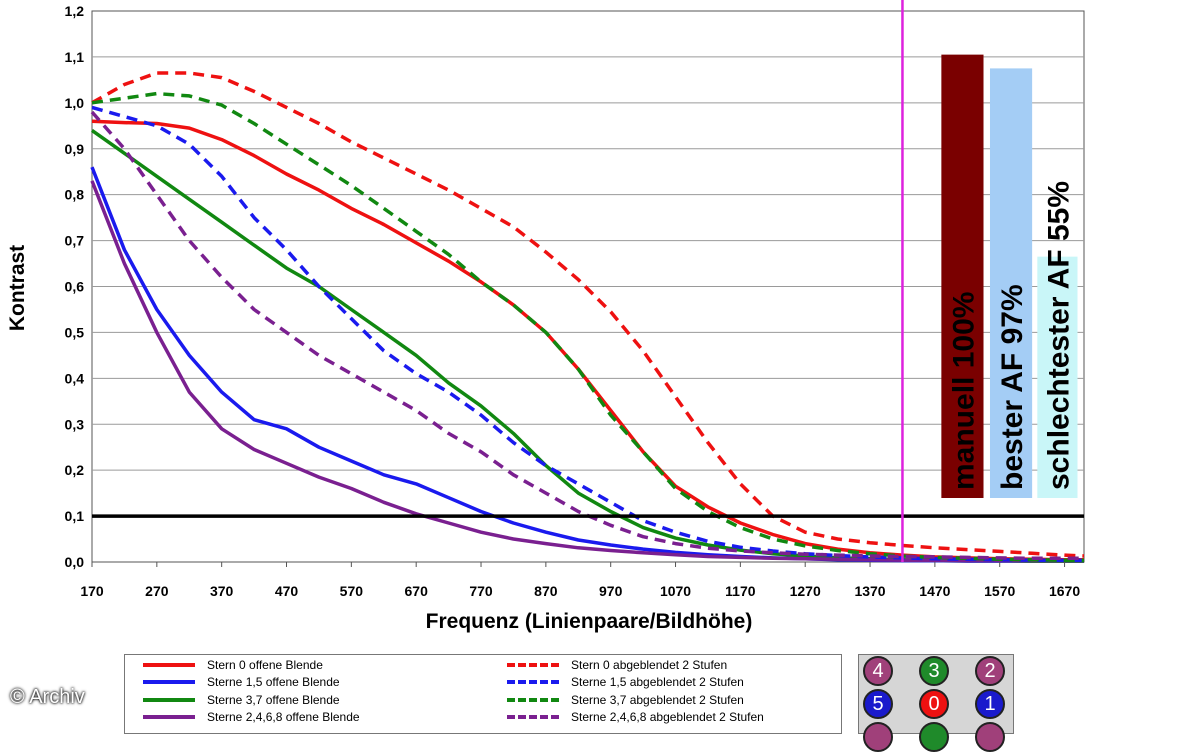 The height and width of the screenshot is (752, 1200). I want to click on legend-item: Sterne 2,4,6,8 offene Blende, so click(251, 717).